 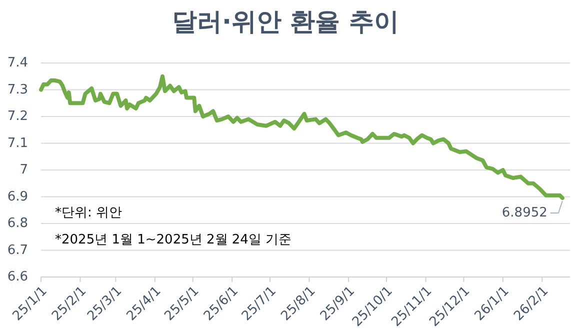 What do you see at coordinates (17, 196) in the screenshot?
I see `y-tick-label: 6.9` at bounding box center [17, 196].